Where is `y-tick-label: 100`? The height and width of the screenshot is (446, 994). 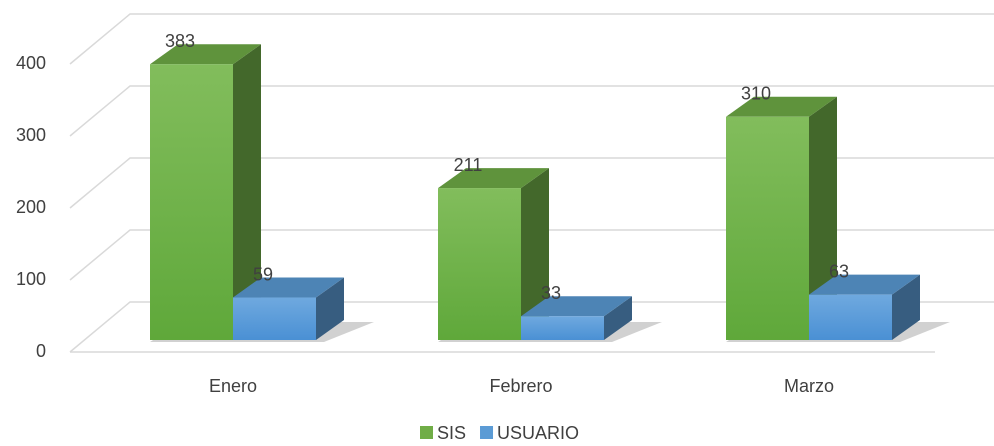 y-tick-label: 100 is located at coordinates (31, 279).